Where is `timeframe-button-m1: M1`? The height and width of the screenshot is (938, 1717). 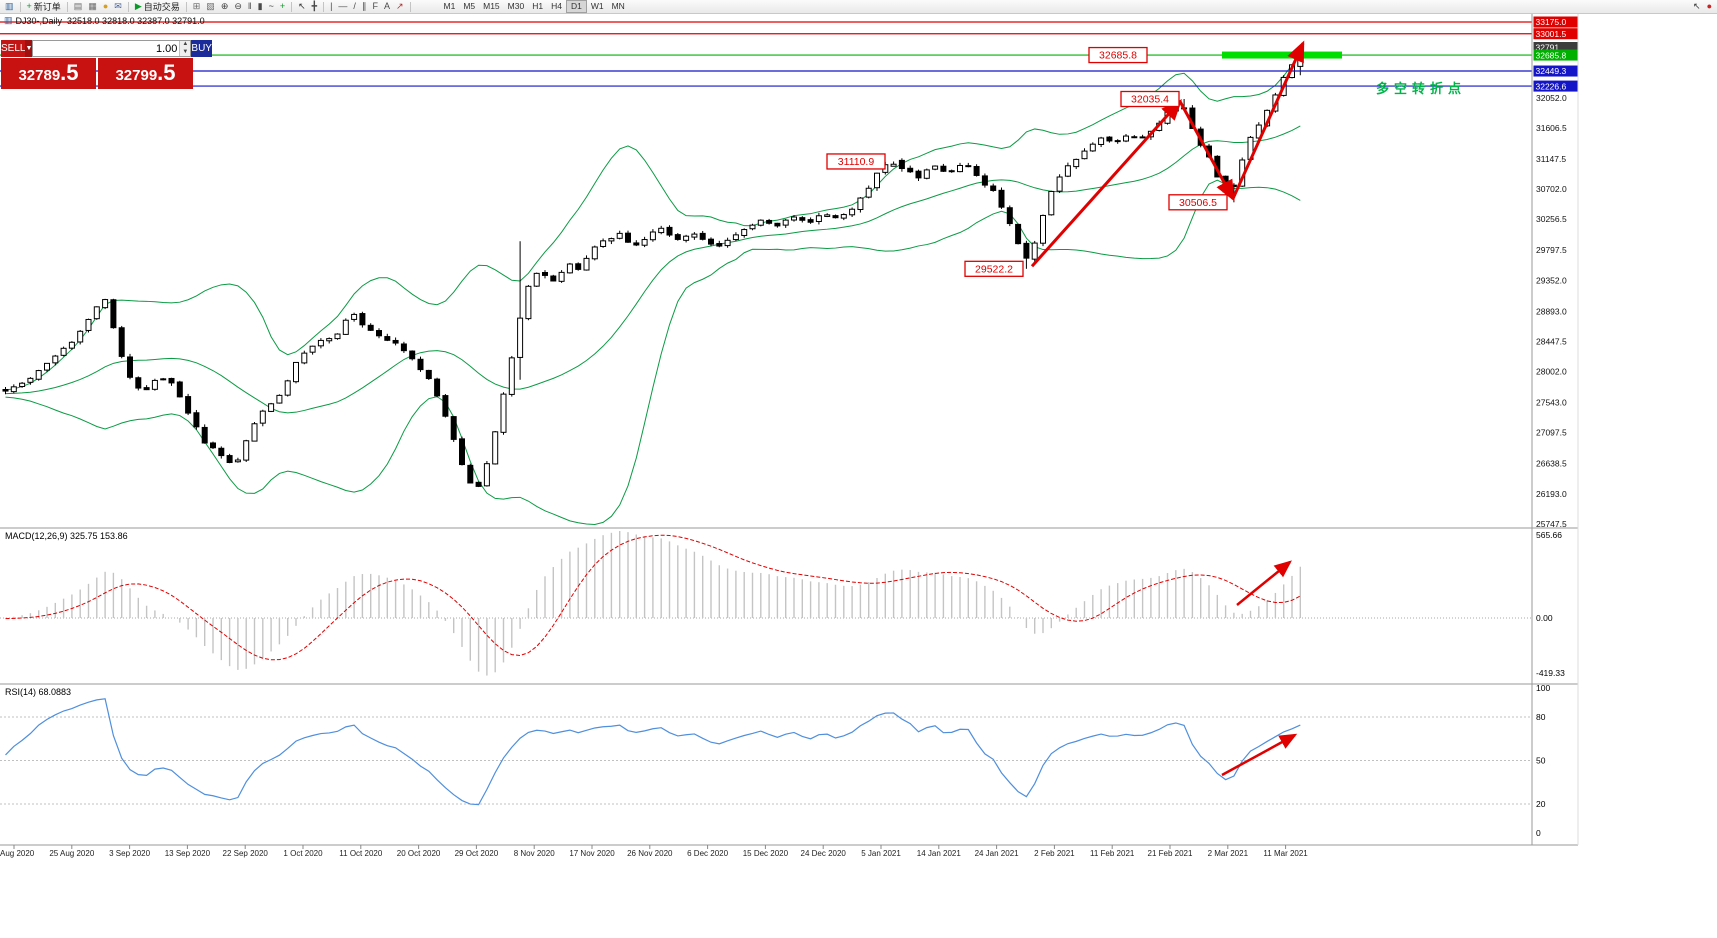
timeframe-button-m1: M1 is located at coordinates (449, 6).